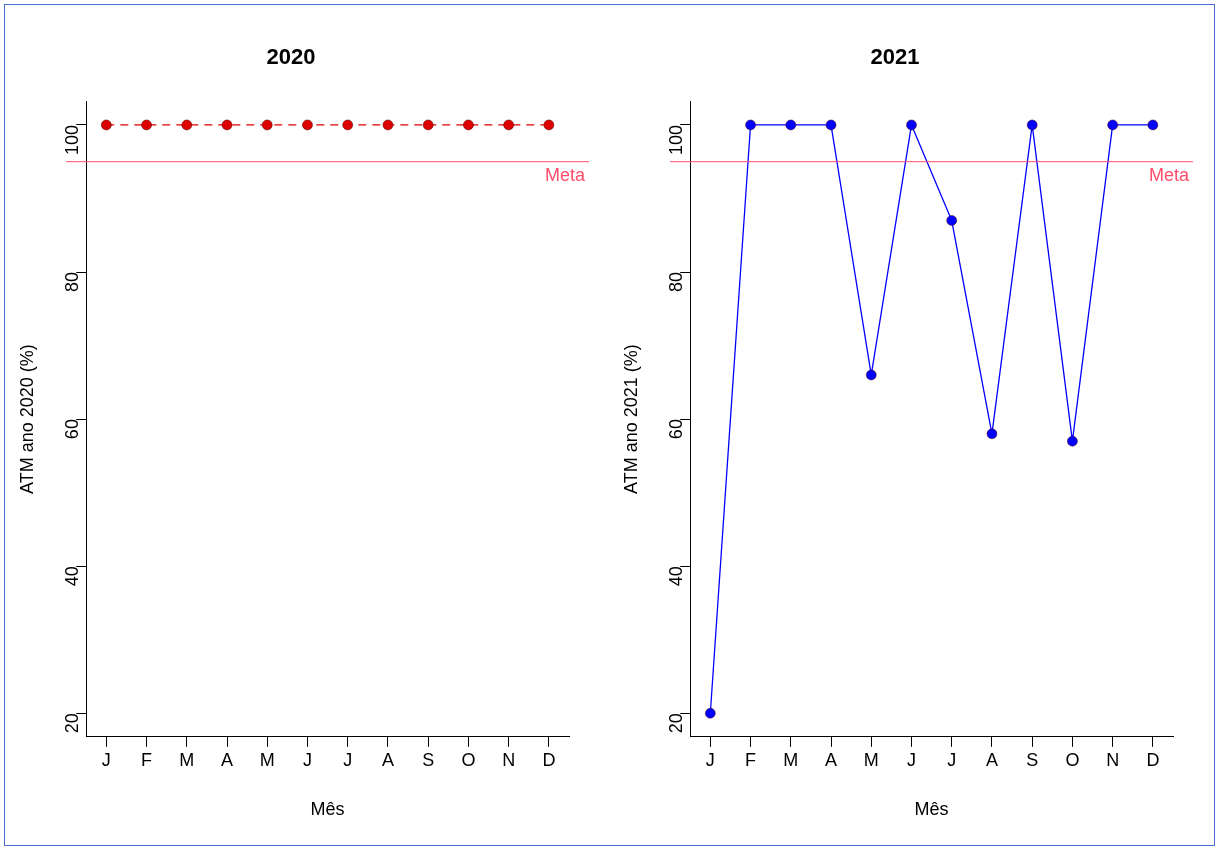  I want to click on y-axis-title: ATM ano 2021 (%), so click(630, 419).